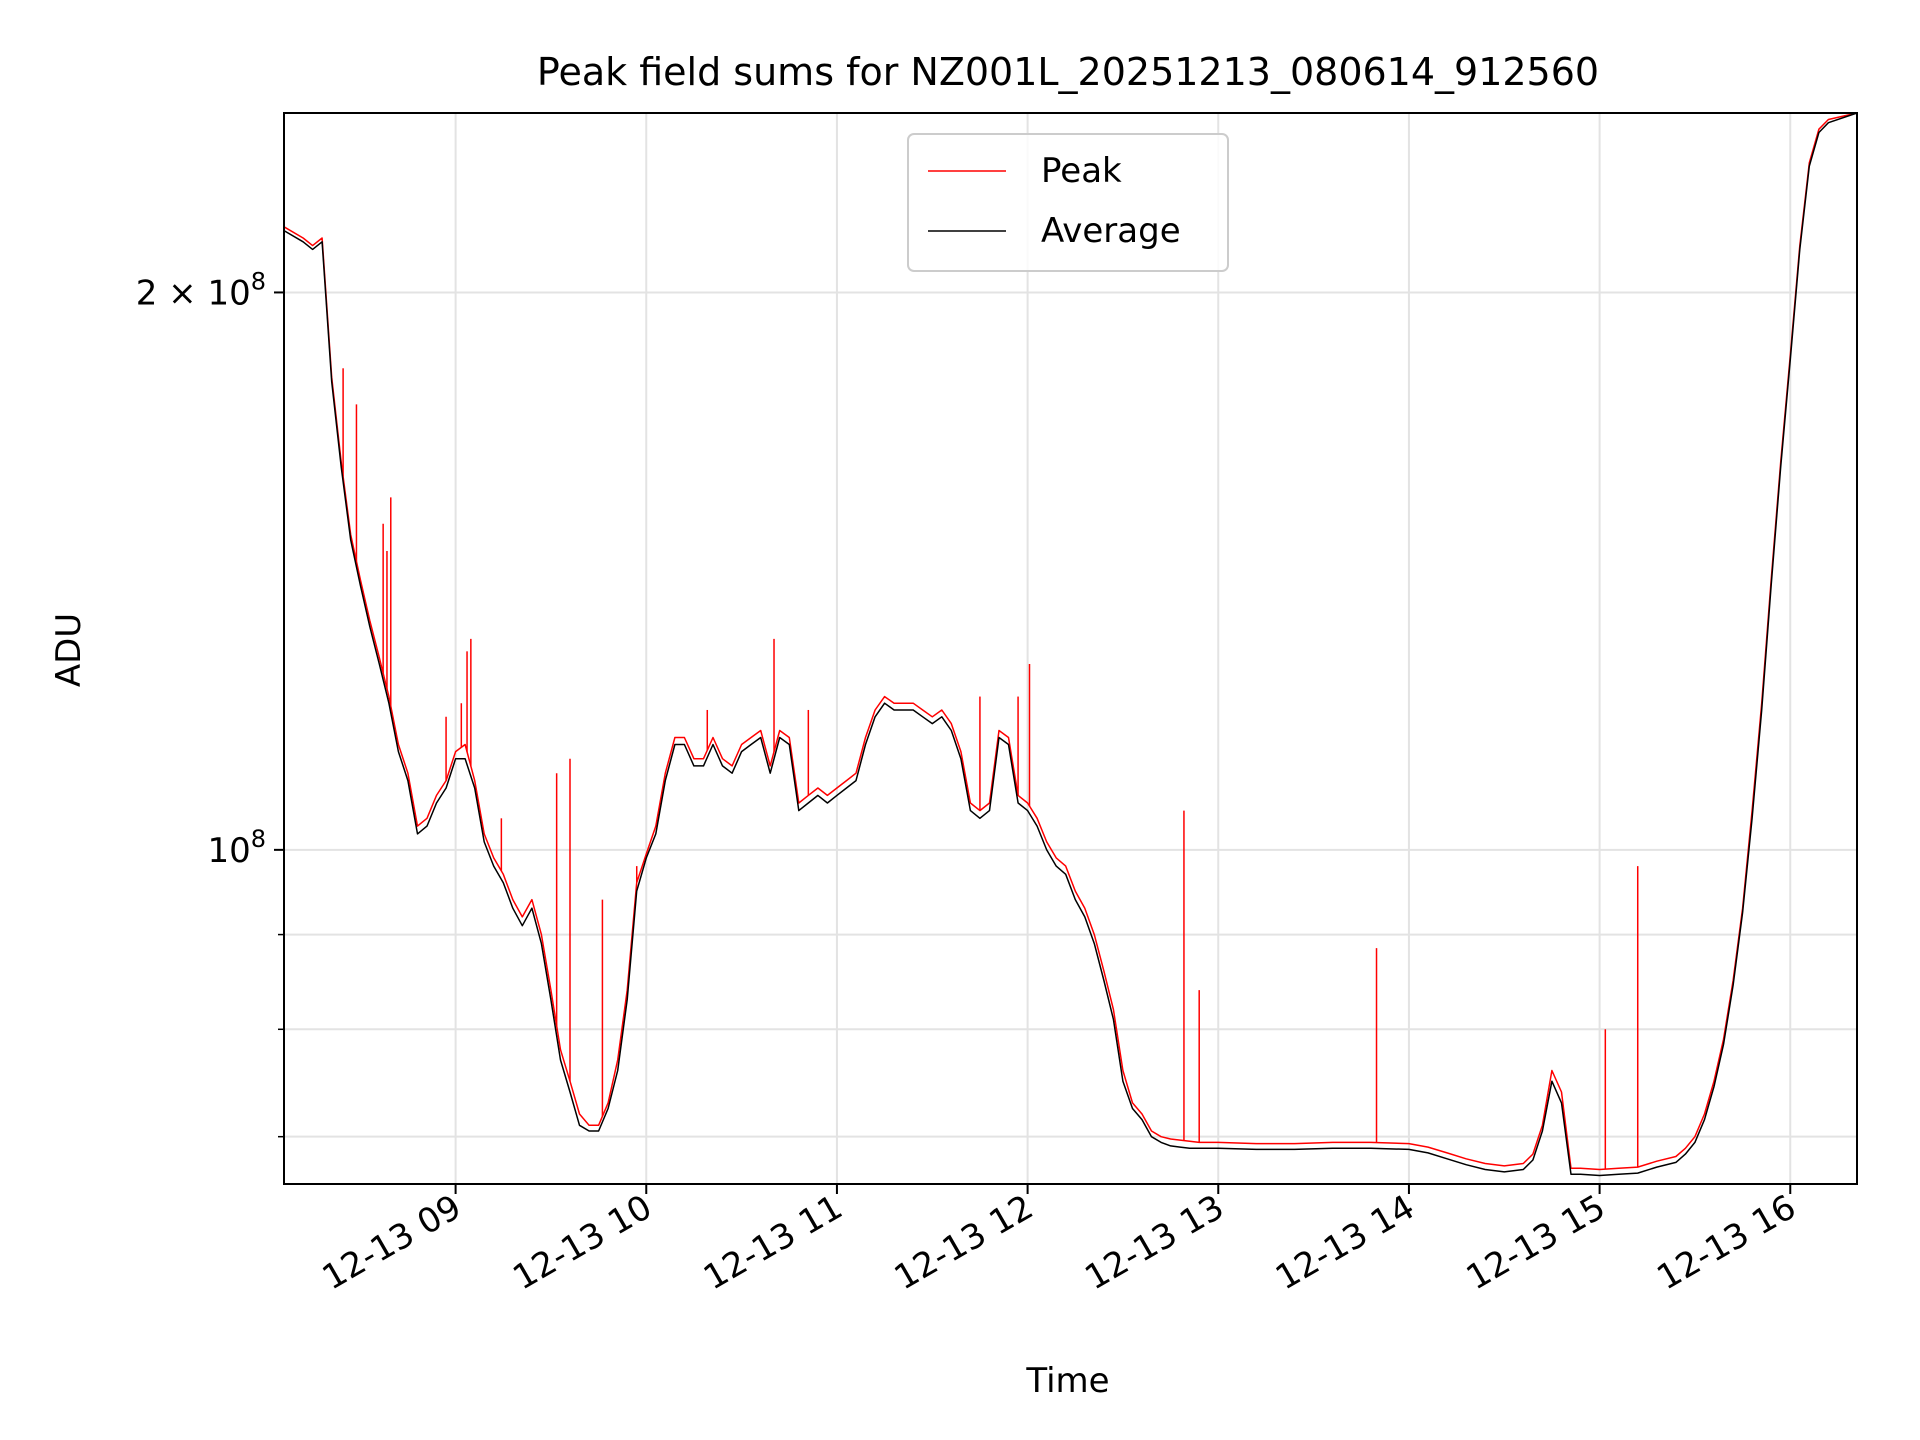  What do you see at coordinates (1067, 1381) in the screenshot?
I see `x-axis-label: Time` at bounding box center [1067, 1381].